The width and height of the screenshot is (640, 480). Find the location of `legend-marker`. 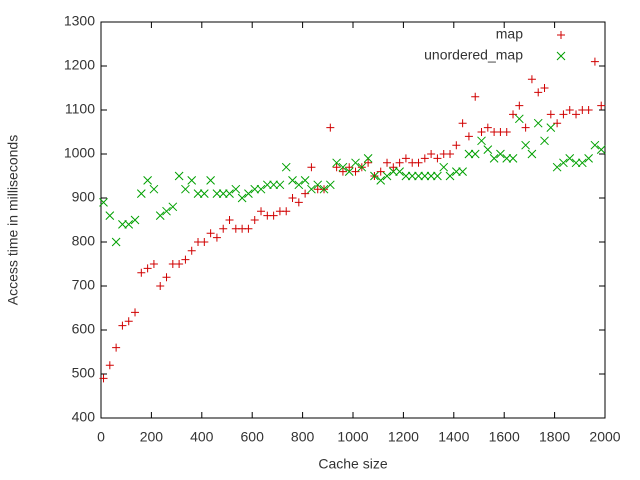

legend-marker is located at coordinates (561, 35).